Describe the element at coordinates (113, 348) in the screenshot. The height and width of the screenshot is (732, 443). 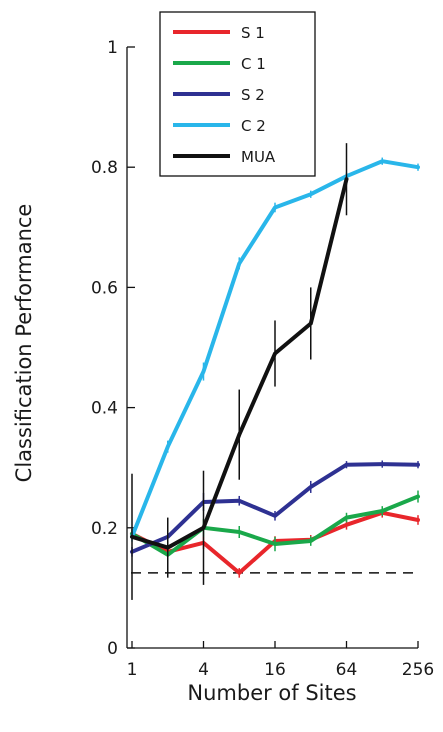
I see `y-ticks: 0 0.2 0.4 0.6 0.8 1` at that location.